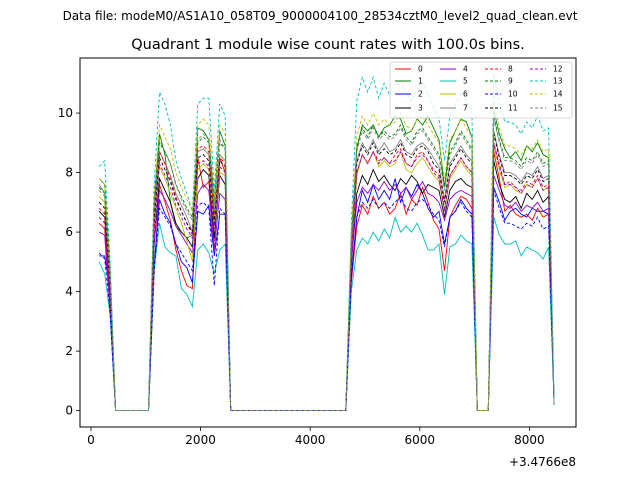  Describe the element at coordinates (465, 94) in the screenshot. I see `legend-label-6: 6` at that location.